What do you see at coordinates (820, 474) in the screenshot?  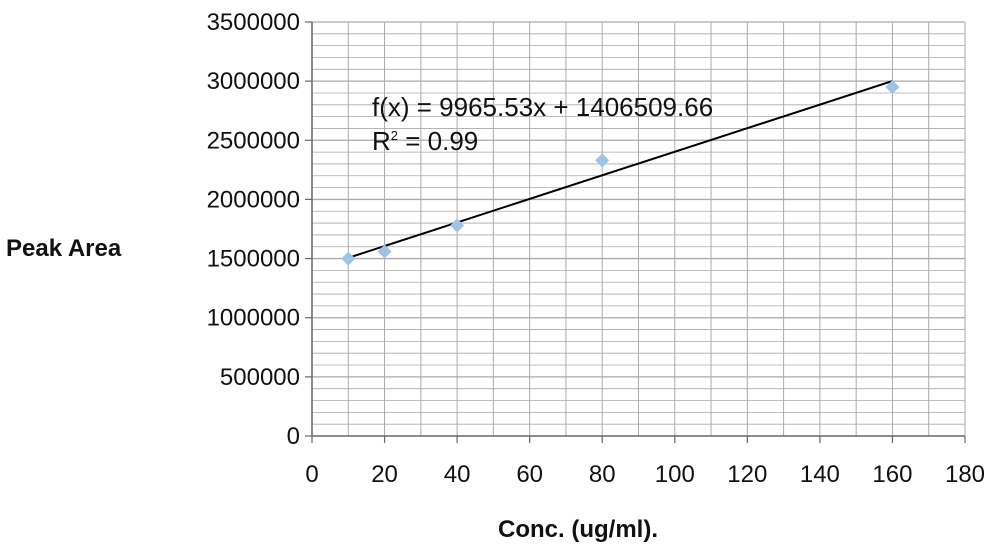 I see `x-tick-label: 140` at bounding box center [820, 474].